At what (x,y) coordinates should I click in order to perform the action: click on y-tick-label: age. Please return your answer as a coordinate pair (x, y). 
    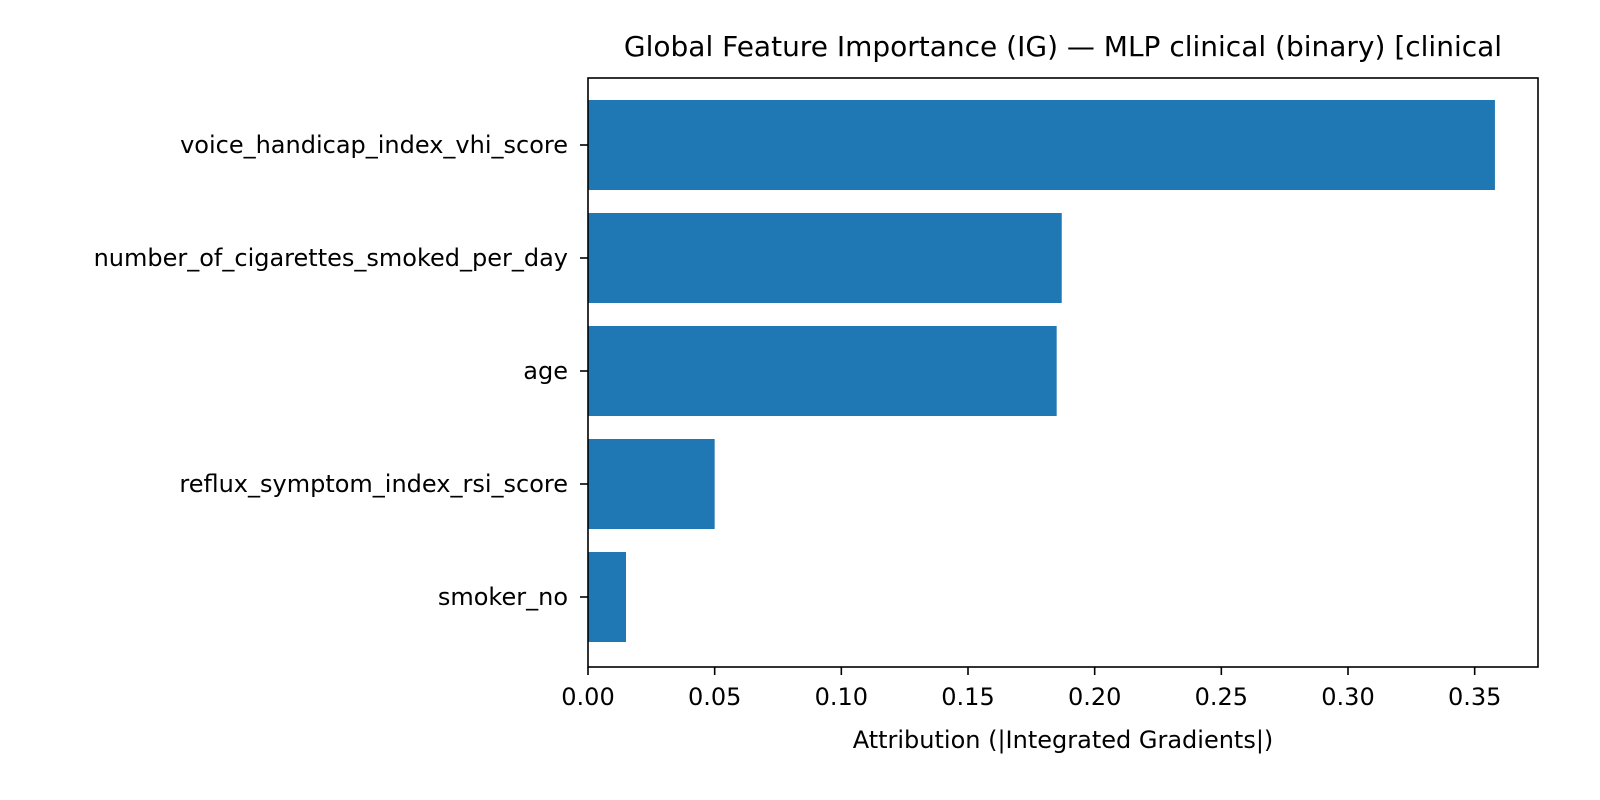
    Looking at the image, I should click on (545, 371).